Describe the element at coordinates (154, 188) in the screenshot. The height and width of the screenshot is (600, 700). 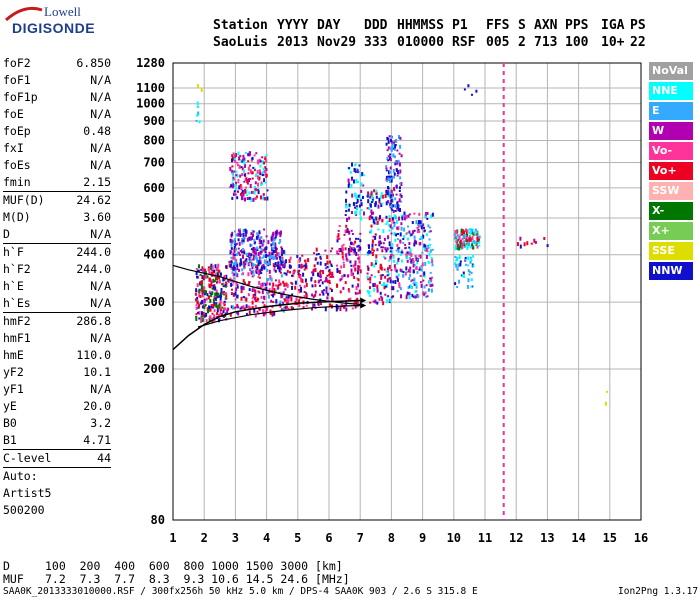
I see `y-tick-label: 600` at that location.